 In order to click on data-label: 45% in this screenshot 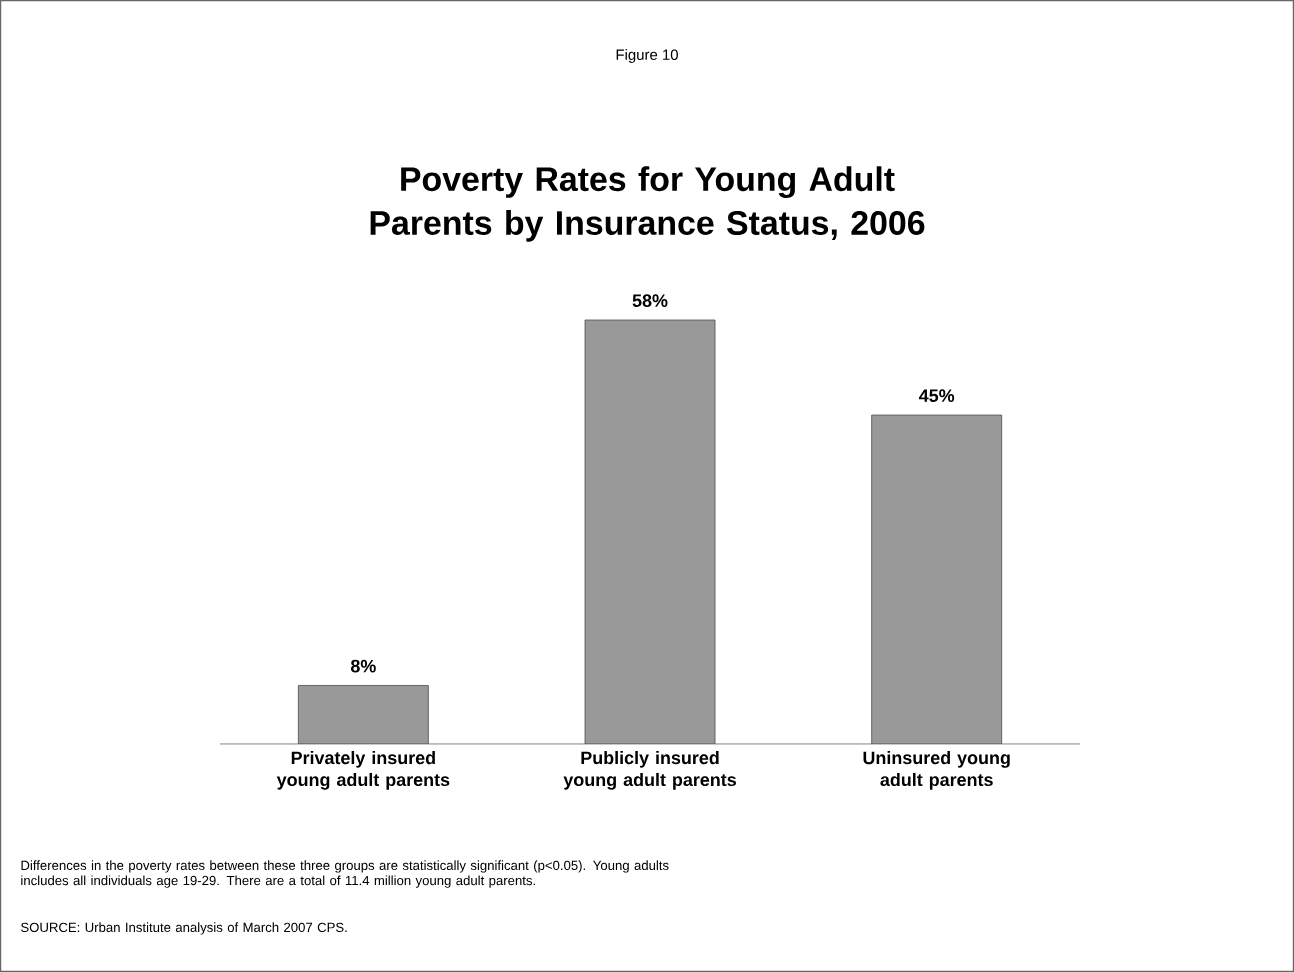, I will do `click(937, 396)`.